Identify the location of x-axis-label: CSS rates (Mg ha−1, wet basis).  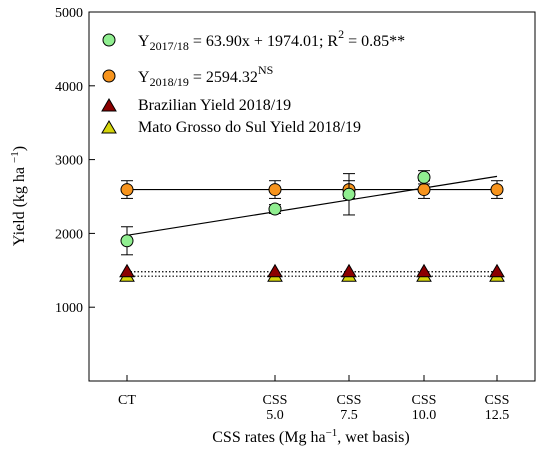
(310, 436).